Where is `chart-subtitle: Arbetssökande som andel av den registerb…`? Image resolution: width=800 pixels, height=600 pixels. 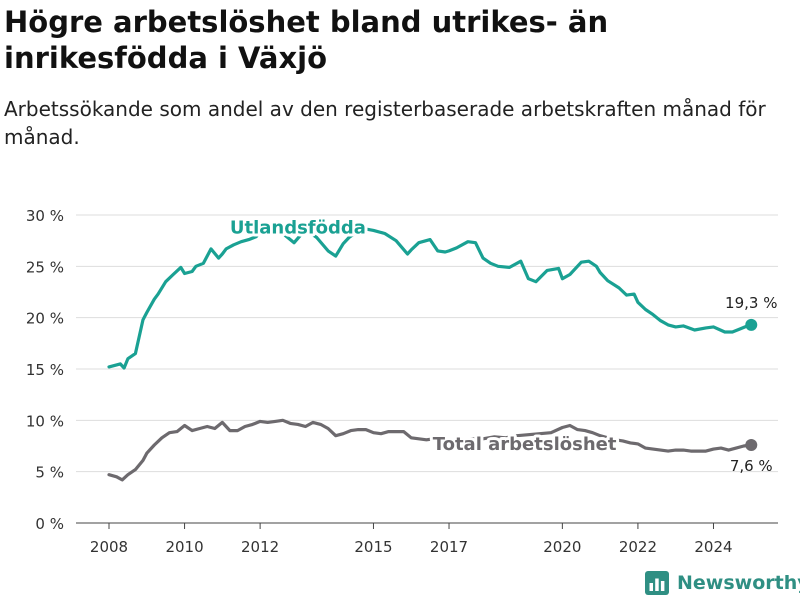 chart-subtitle: Arbetssökande som andel av den registerb… is located at coordinates (385, 123).